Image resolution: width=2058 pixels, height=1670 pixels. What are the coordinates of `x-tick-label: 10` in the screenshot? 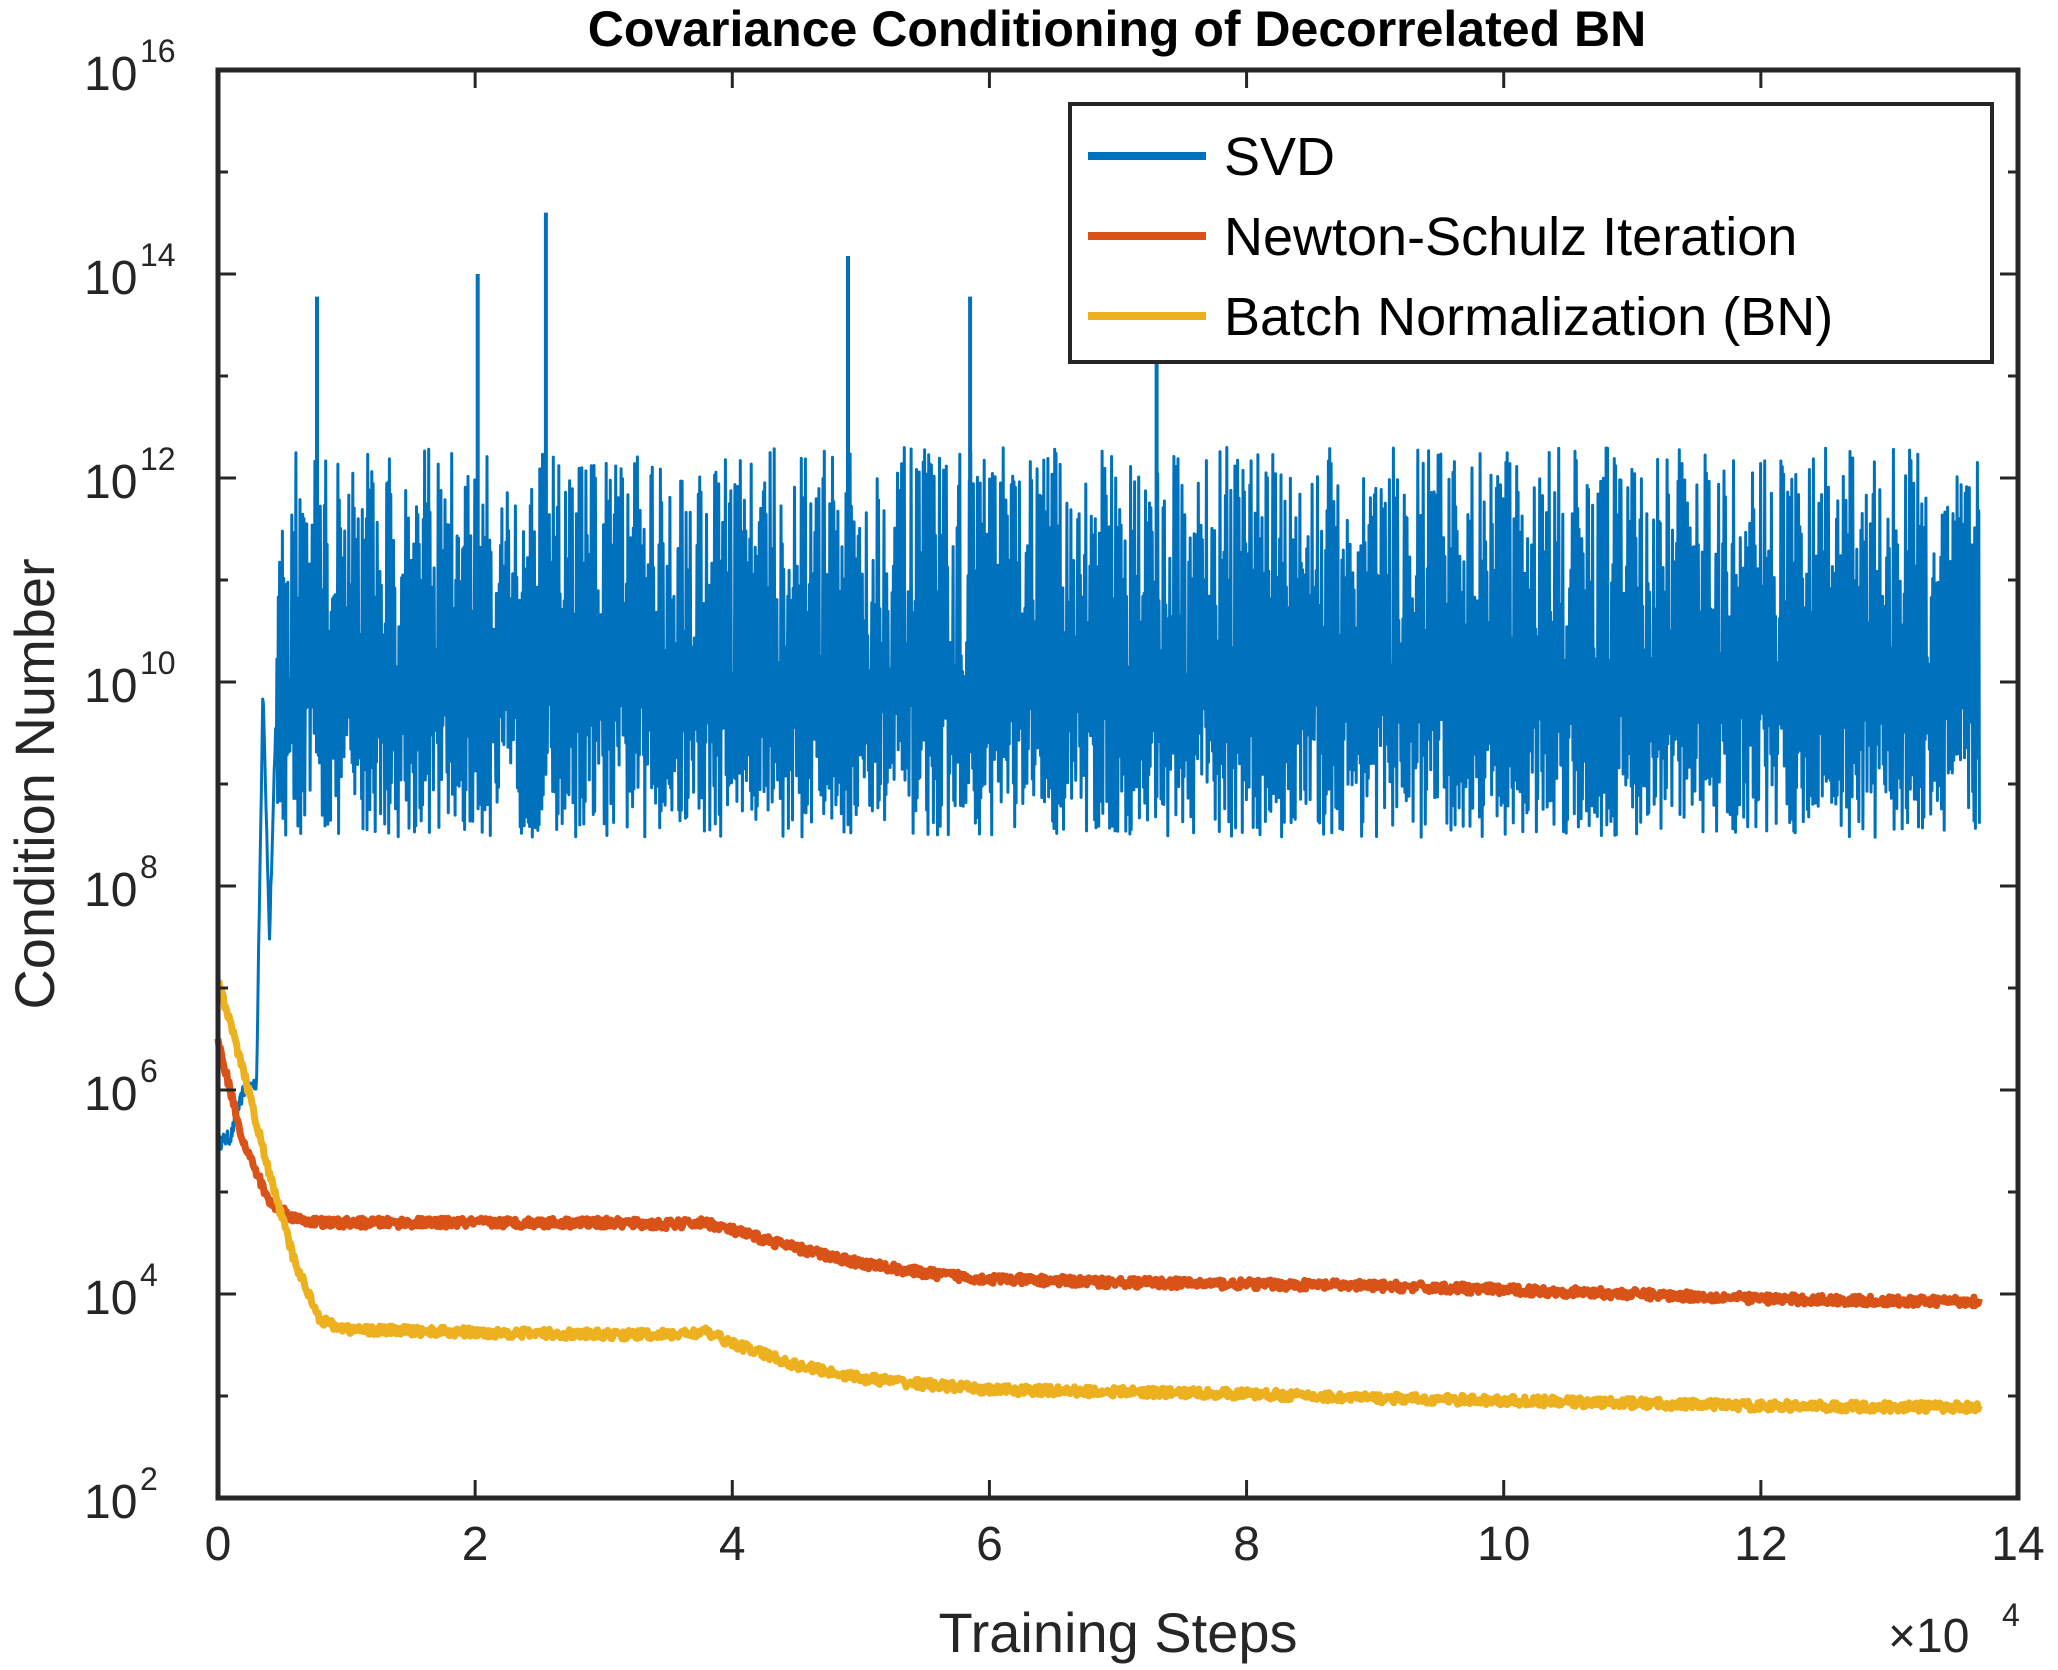 It's located at (1503, 1544).